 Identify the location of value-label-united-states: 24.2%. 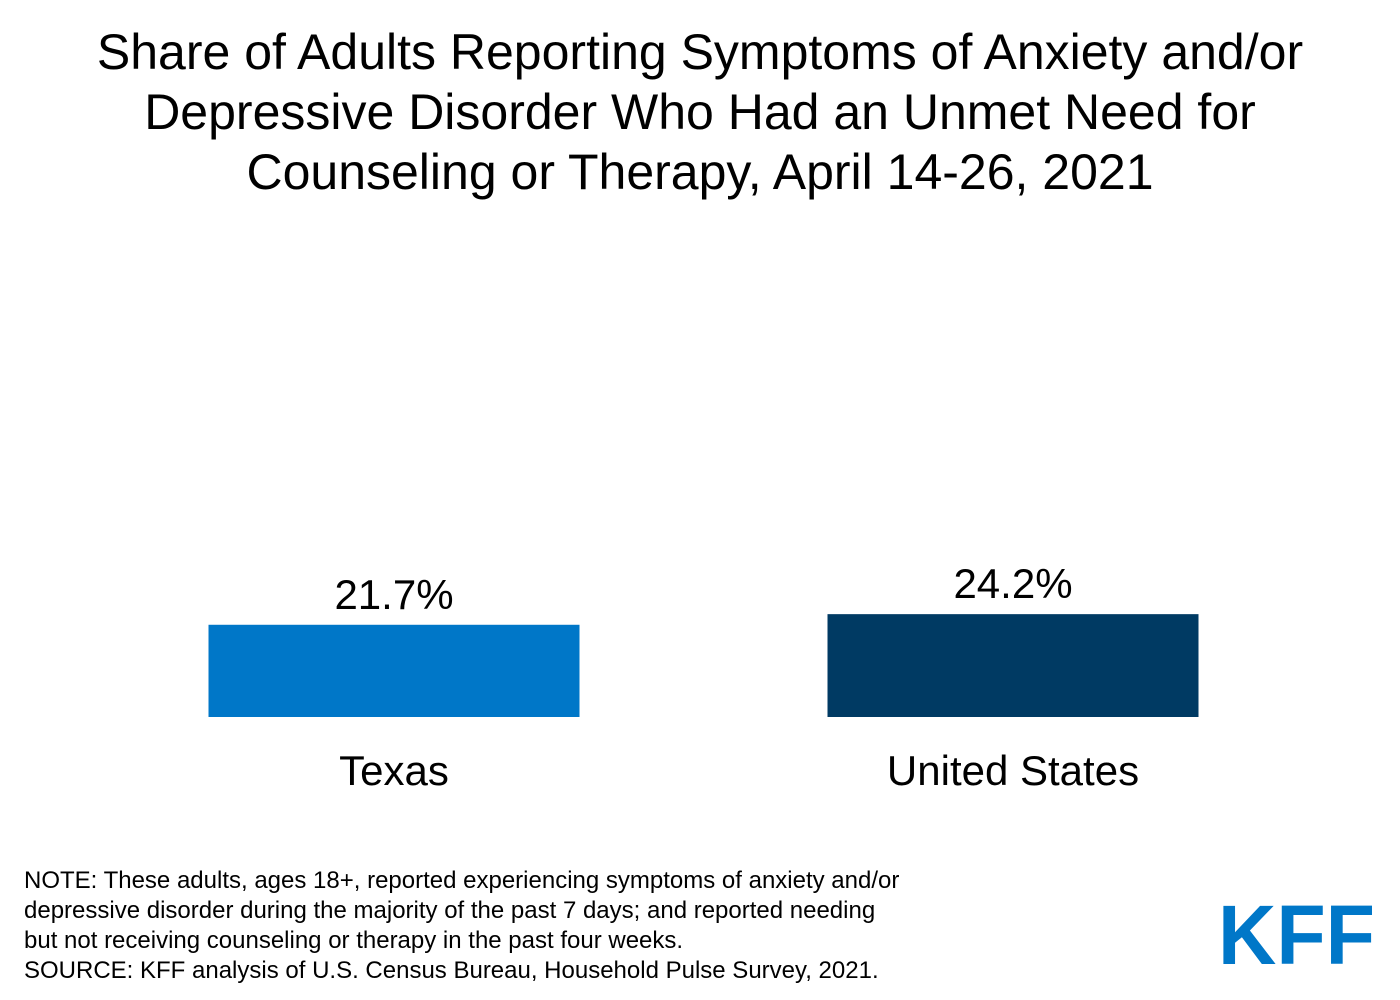
(1012, 583).